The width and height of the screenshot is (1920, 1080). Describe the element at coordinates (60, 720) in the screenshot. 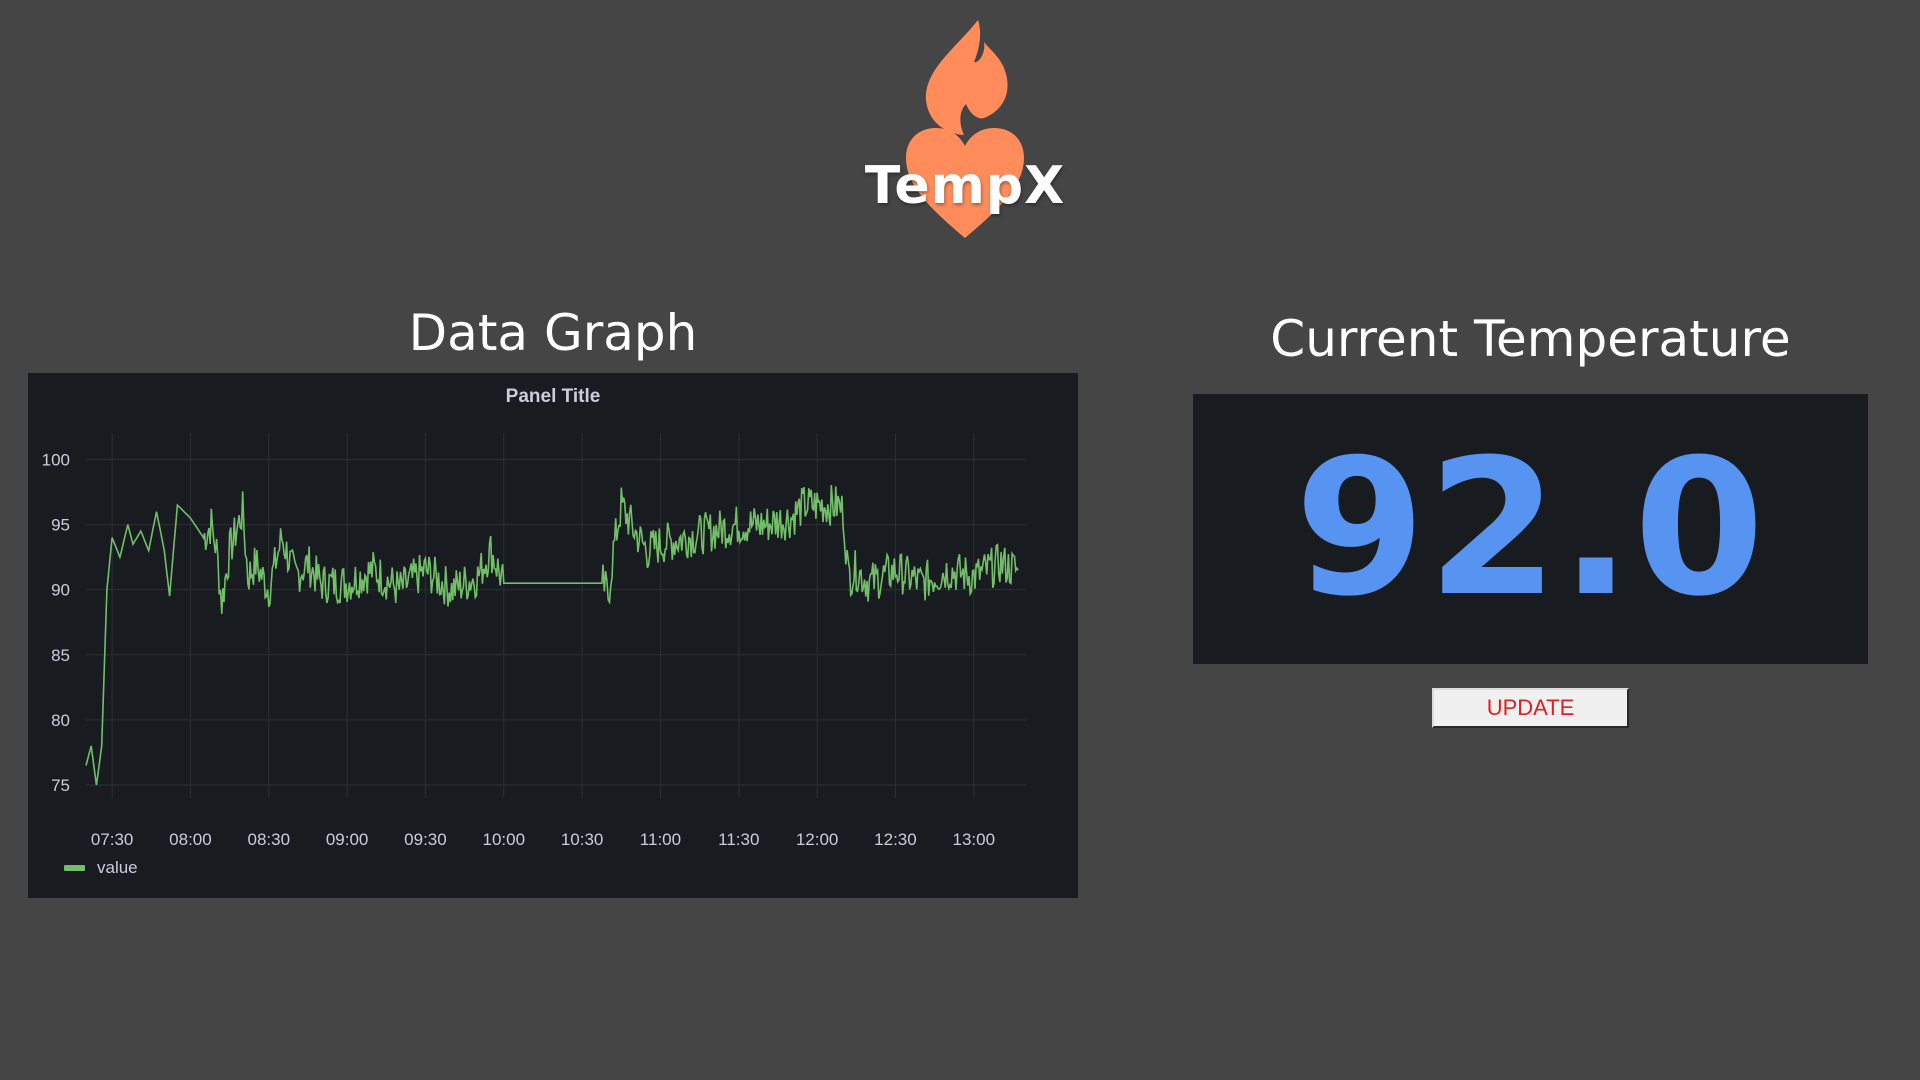

I see `y-tick-label: 80` at that location.